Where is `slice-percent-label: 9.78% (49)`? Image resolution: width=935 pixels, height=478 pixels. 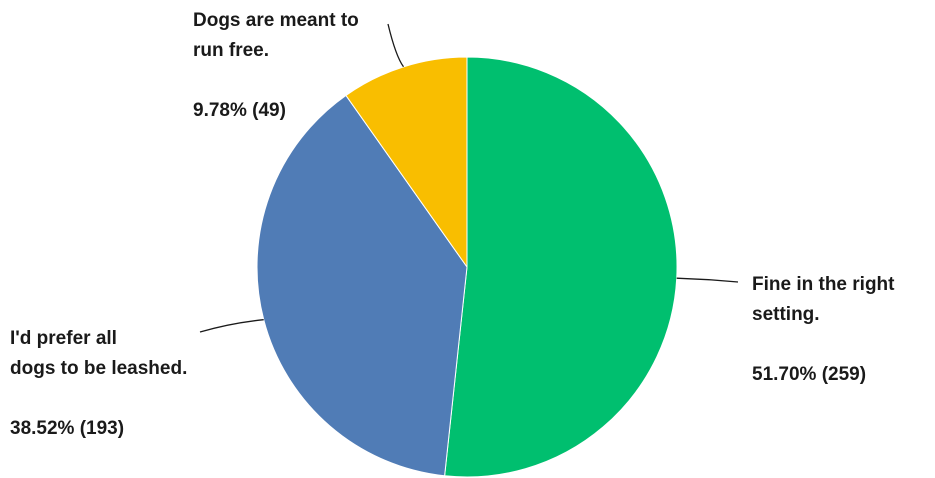
slice-percent-label: 9.78% (49) is located at coordinates (239, 110).